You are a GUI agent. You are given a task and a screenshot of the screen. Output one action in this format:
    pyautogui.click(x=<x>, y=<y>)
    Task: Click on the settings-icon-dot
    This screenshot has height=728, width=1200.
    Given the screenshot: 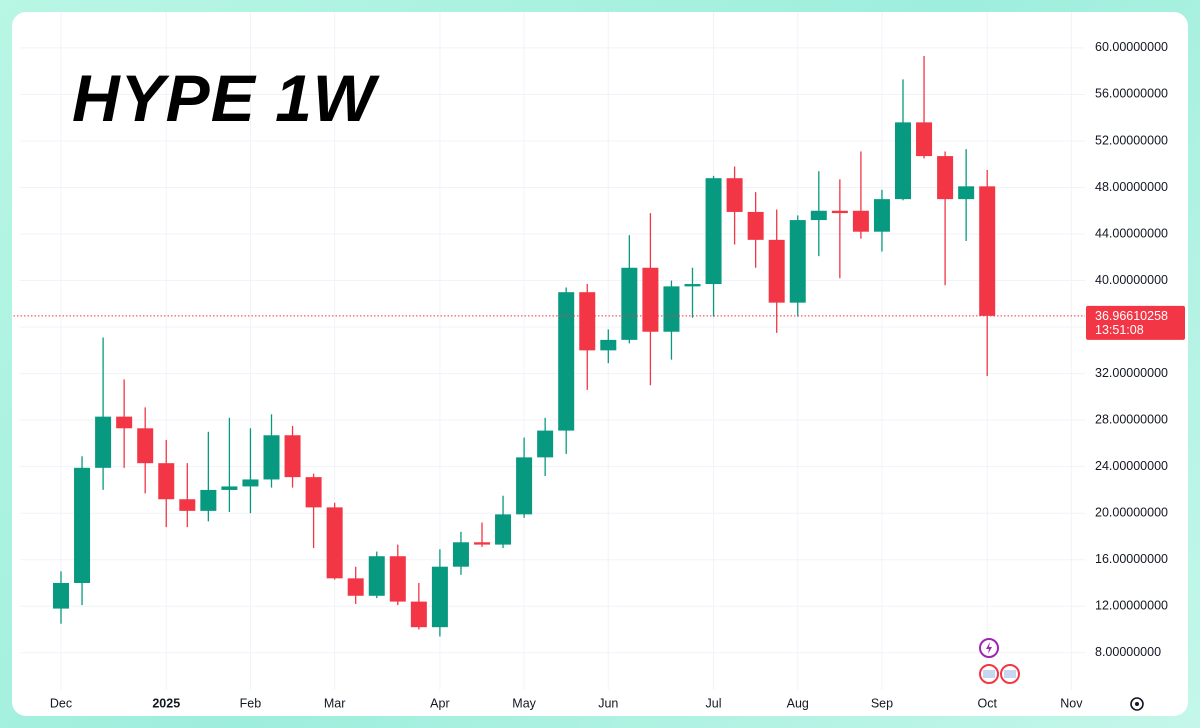 What is the action you would take?
    pyautogui.click(x=1137, y=704)
    